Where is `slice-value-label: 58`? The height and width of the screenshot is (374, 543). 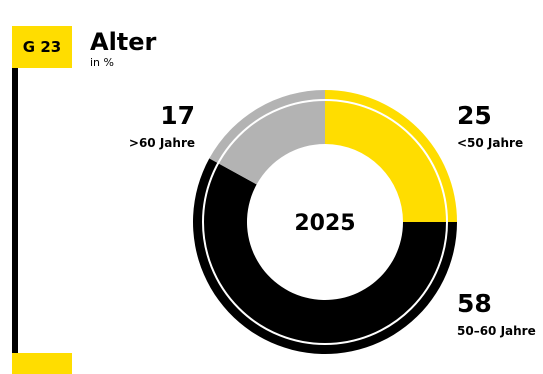 slice-value-label: 58 is located at coordinates (474, 303).